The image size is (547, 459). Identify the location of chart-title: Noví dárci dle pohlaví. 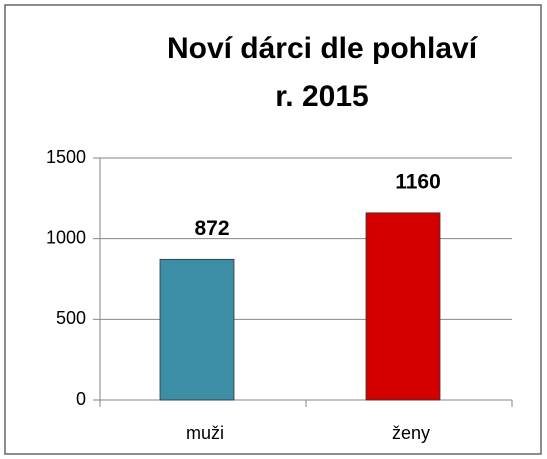
(323, 48).